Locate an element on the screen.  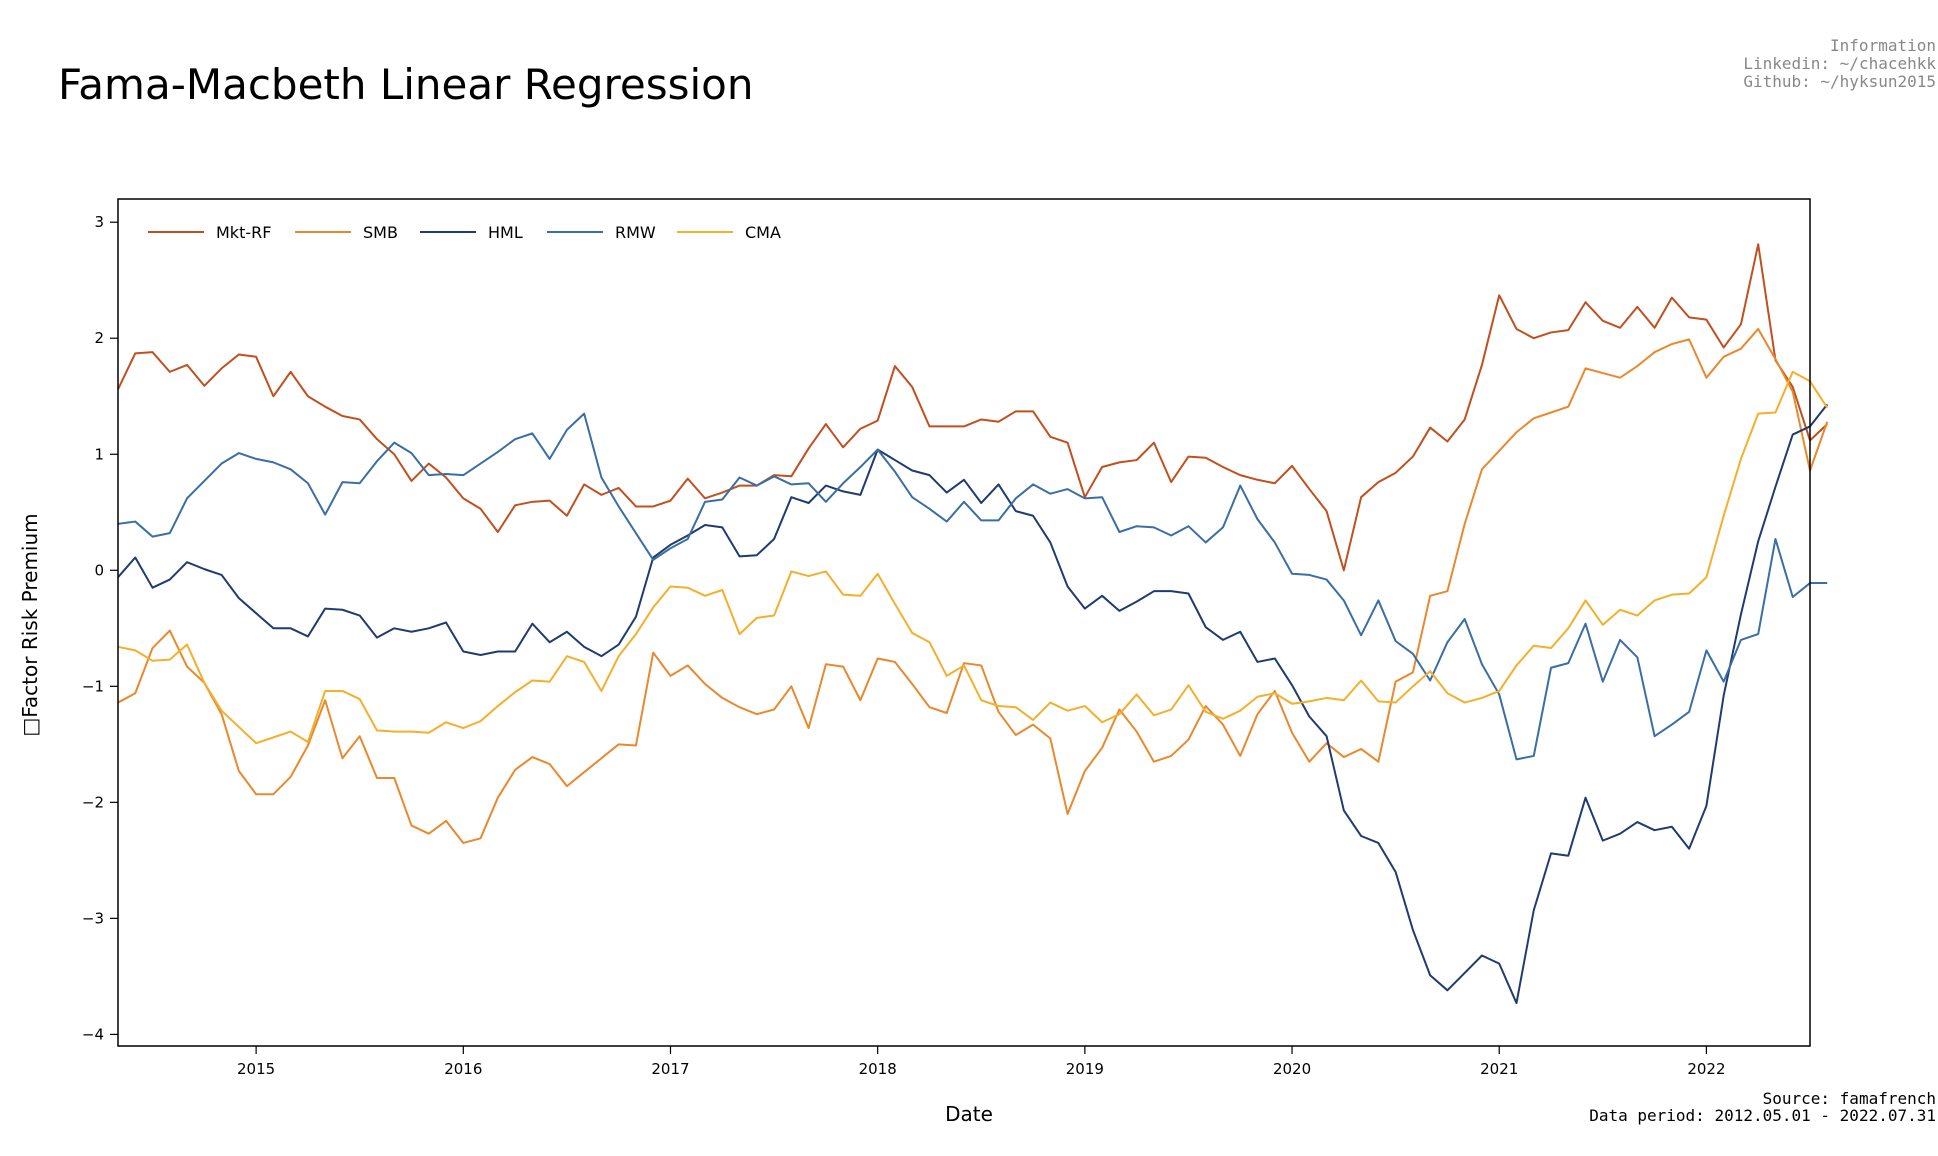
legend-label: HML is located at coordinates (505, 232).